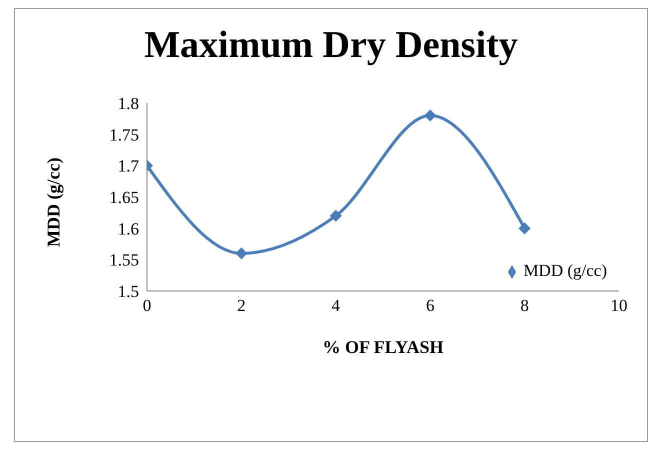 The image size is (655, 451). What do you see at coordinates (430, 306) in the screenshot?
I see `x-tick-label: 6` at bounding box center [430, 306].